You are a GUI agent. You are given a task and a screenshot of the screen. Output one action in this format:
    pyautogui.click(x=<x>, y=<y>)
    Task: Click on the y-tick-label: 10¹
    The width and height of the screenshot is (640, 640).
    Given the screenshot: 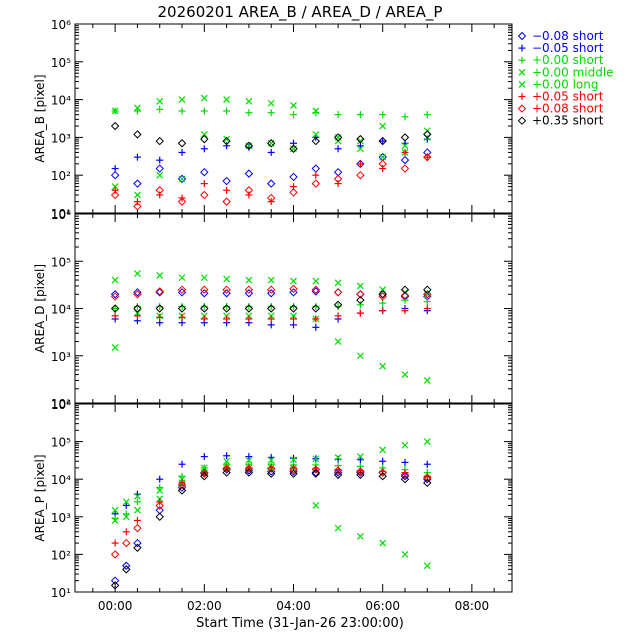 What is the action you would take?
    pyautogui.click(x=61, y=593)
    